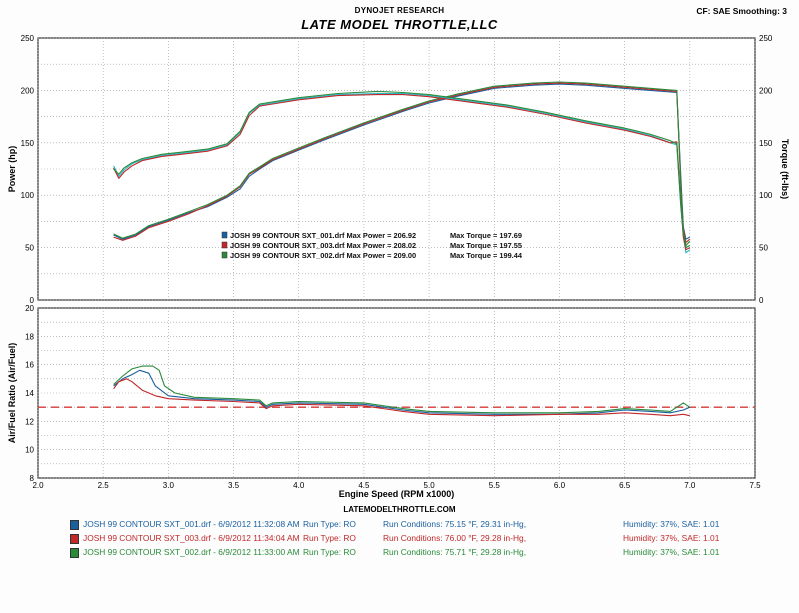 The height and width of the screenshot is (613, 799). I want to click on run-cond-text: Run Conditions: 76.00 °F, 29.28 in-Hg,, so click(455, 538).